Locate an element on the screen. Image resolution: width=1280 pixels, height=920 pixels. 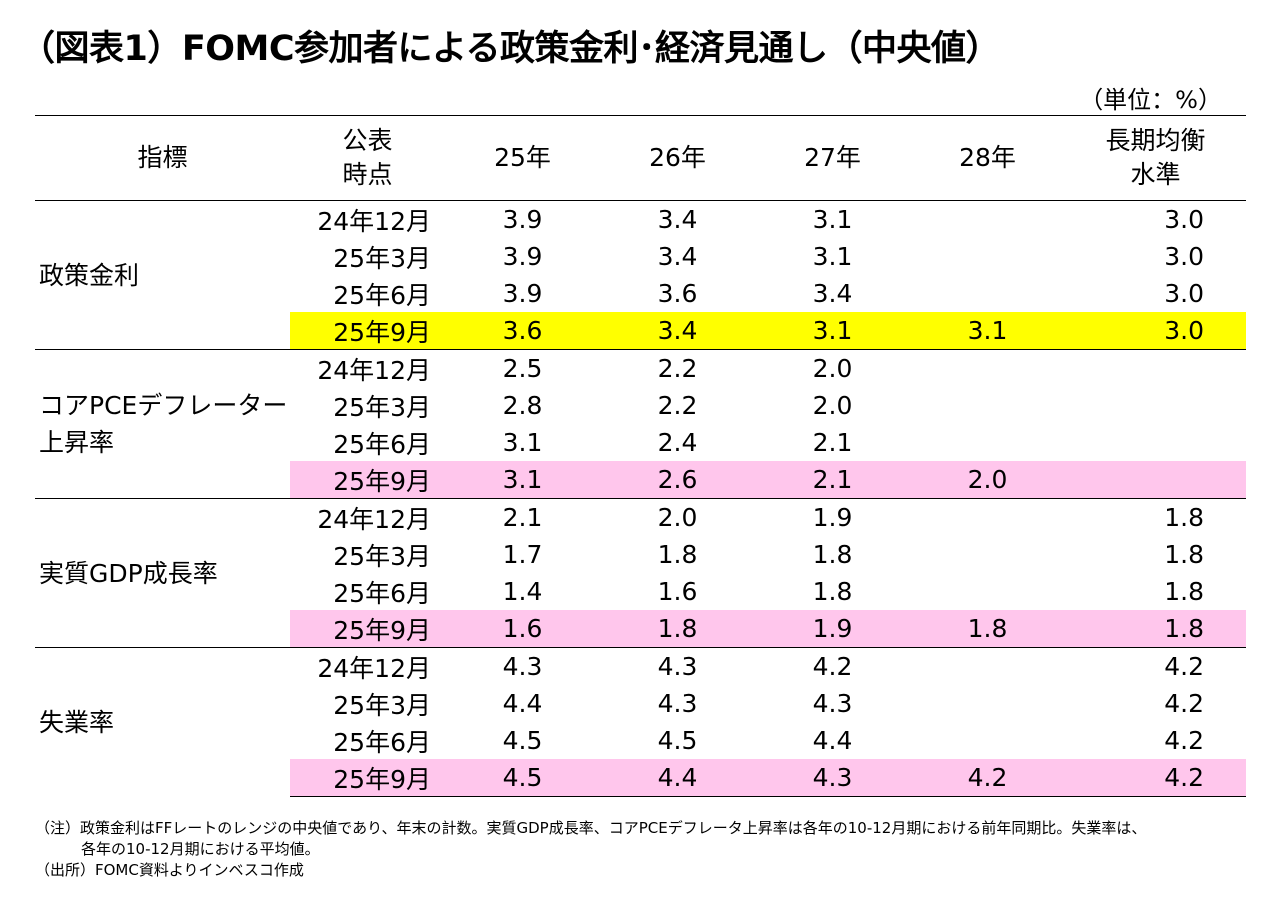
page-title: （図表1）FOMC参加者による政策金利･経済見通し（中央値） is located at coordinates (510, 49).